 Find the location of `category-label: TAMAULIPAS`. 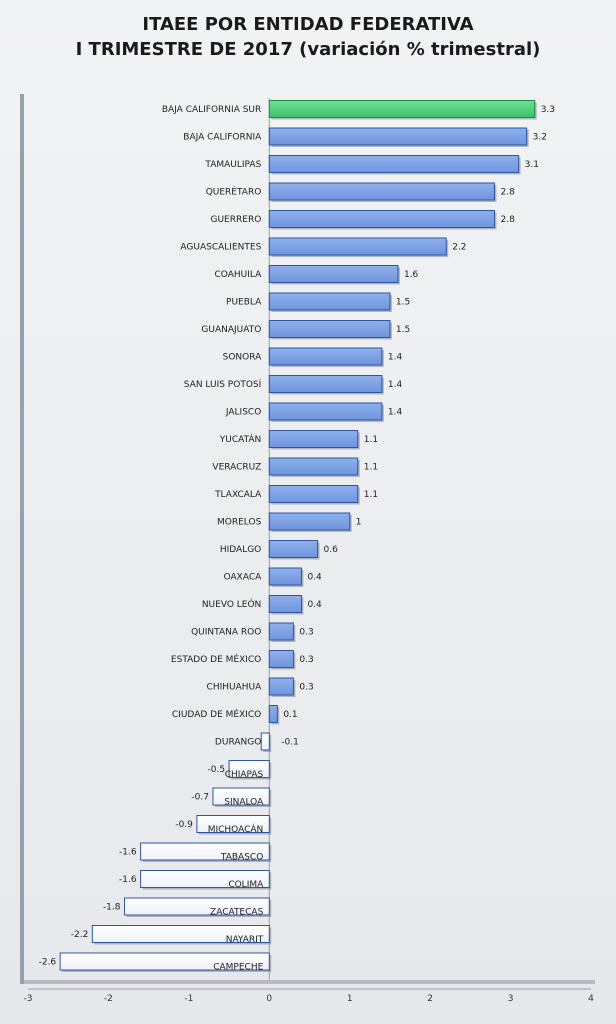

category-label: TAMAULIPAS is located at coordinates (232, 165).